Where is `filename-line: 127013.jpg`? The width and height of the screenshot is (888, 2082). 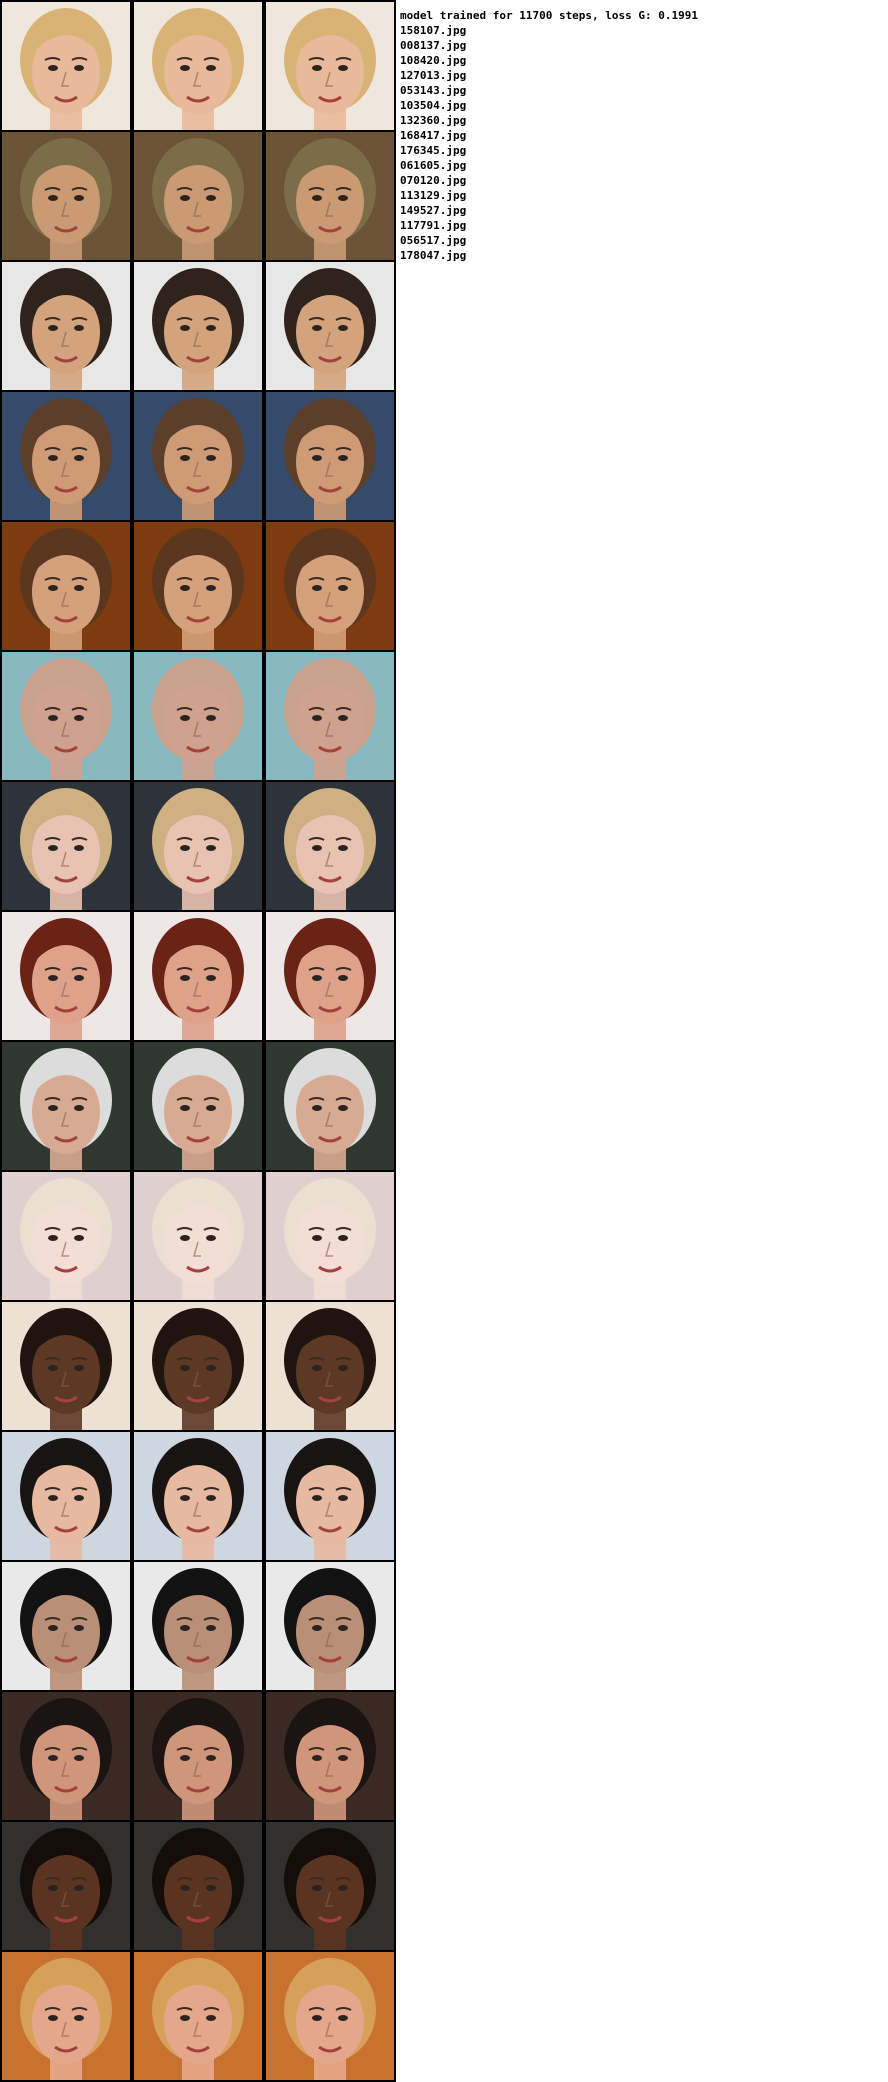 filename-line: 127013.jpg is located at coordinates (433, 75).